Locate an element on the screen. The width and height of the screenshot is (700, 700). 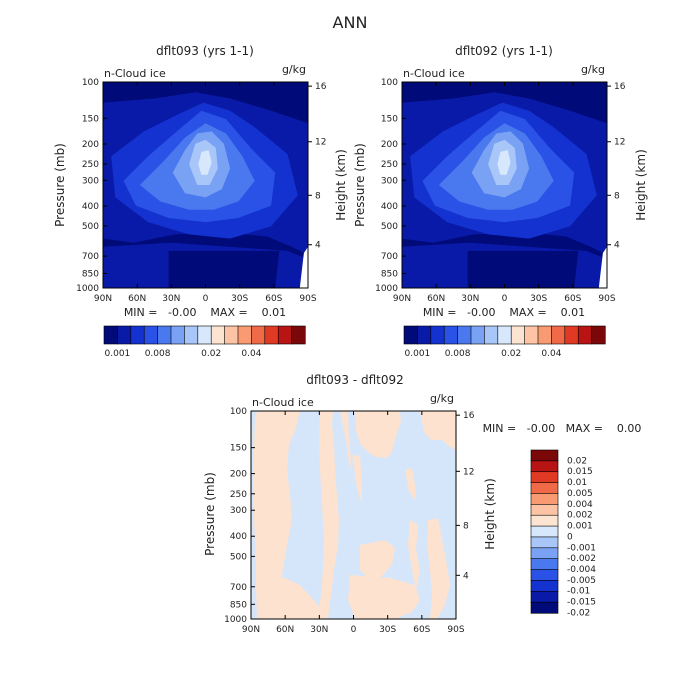
colorbar-label: -0.002 is located at coordinates (581, 559).